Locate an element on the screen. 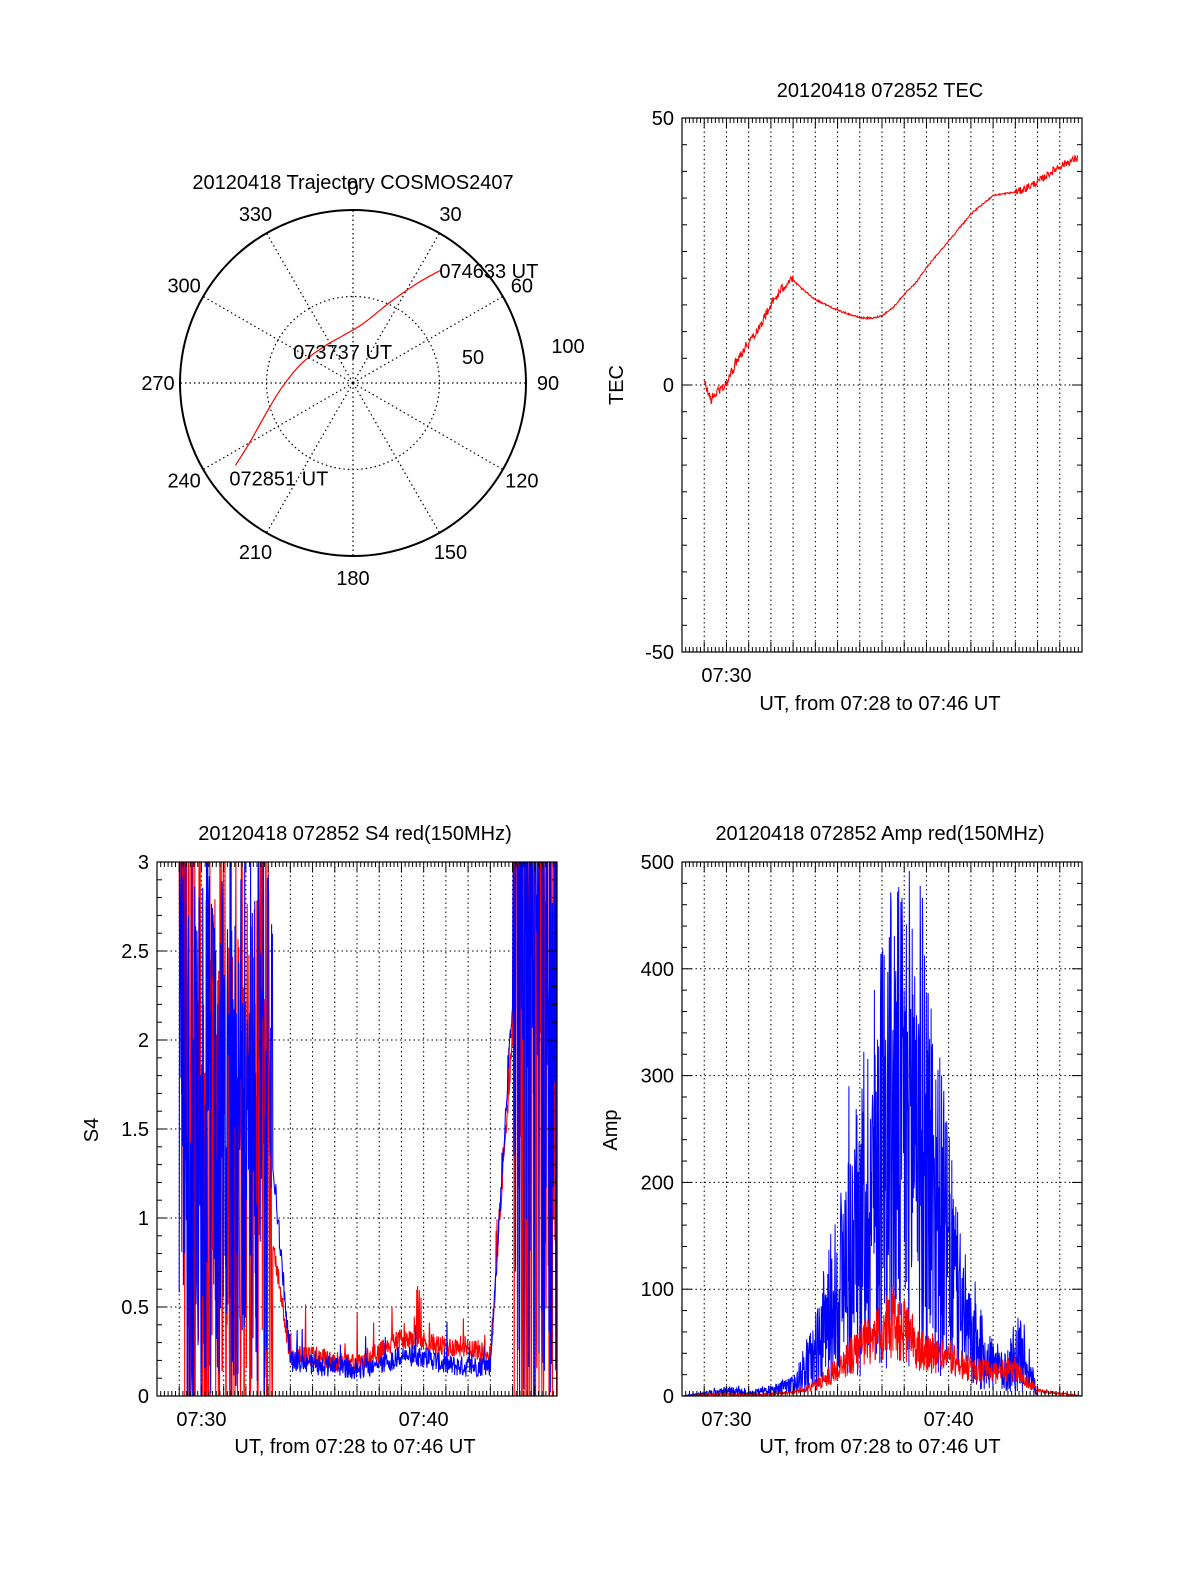  tec-ylabel: TEC is located at coordinates (617, 385).